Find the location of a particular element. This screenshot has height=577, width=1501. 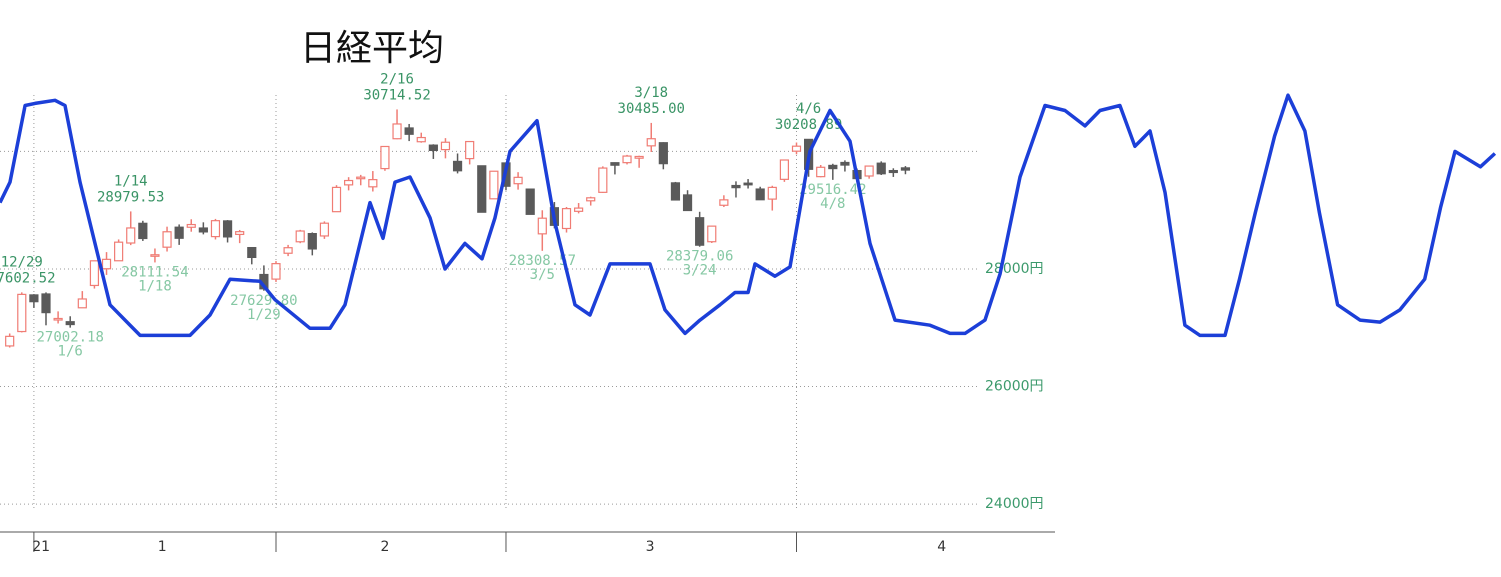

annotation: 27002.18 is located at coordinates (69, 338).